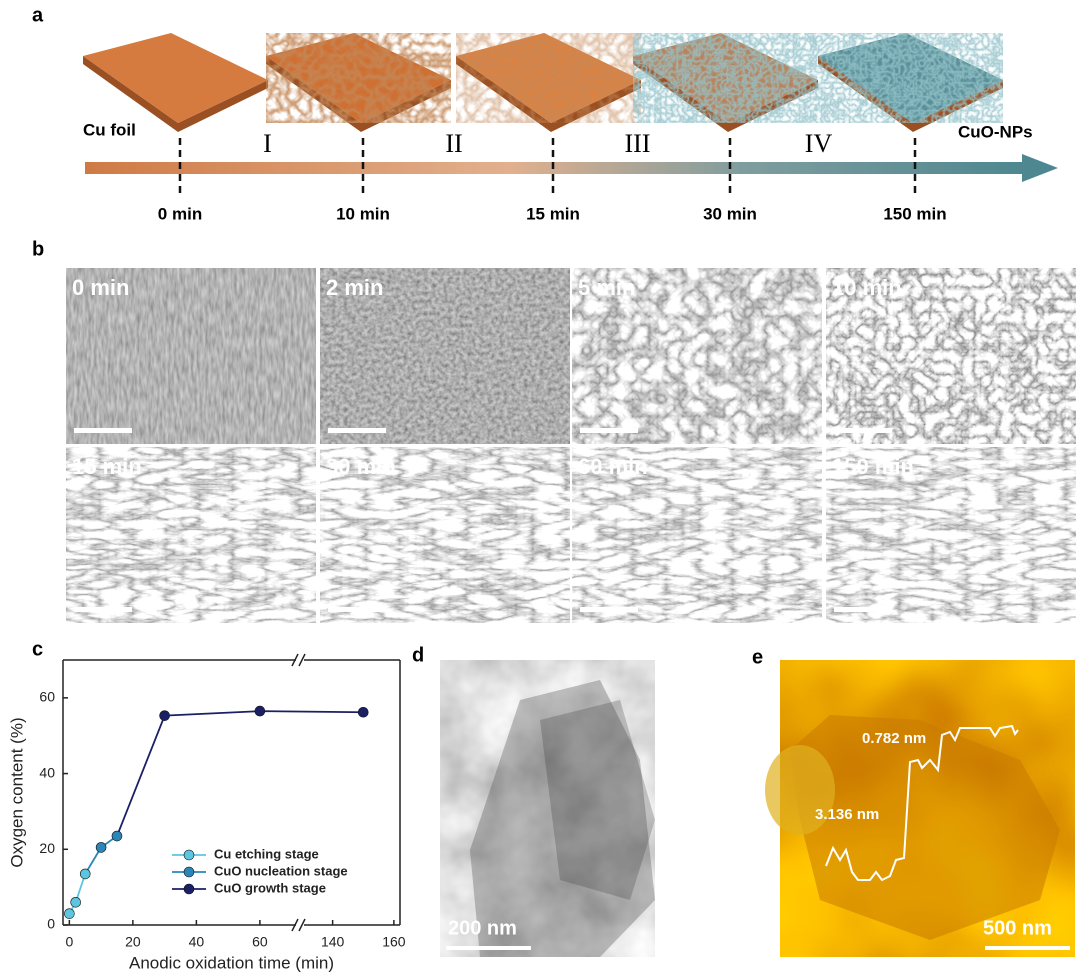  What do you see at coordinates (38, 15) in the screenshot?
I see `panel-label: a` at bounding box center [38, 15].